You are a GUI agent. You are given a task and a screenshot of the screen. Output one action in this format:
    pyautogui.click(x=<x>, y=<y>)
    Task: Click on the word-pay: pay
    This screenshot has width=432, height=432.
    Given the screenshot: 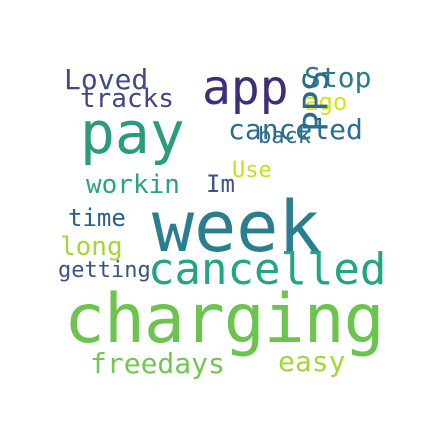 What is the action you would take?
    pyautogui.click(x=132, y=133)
    